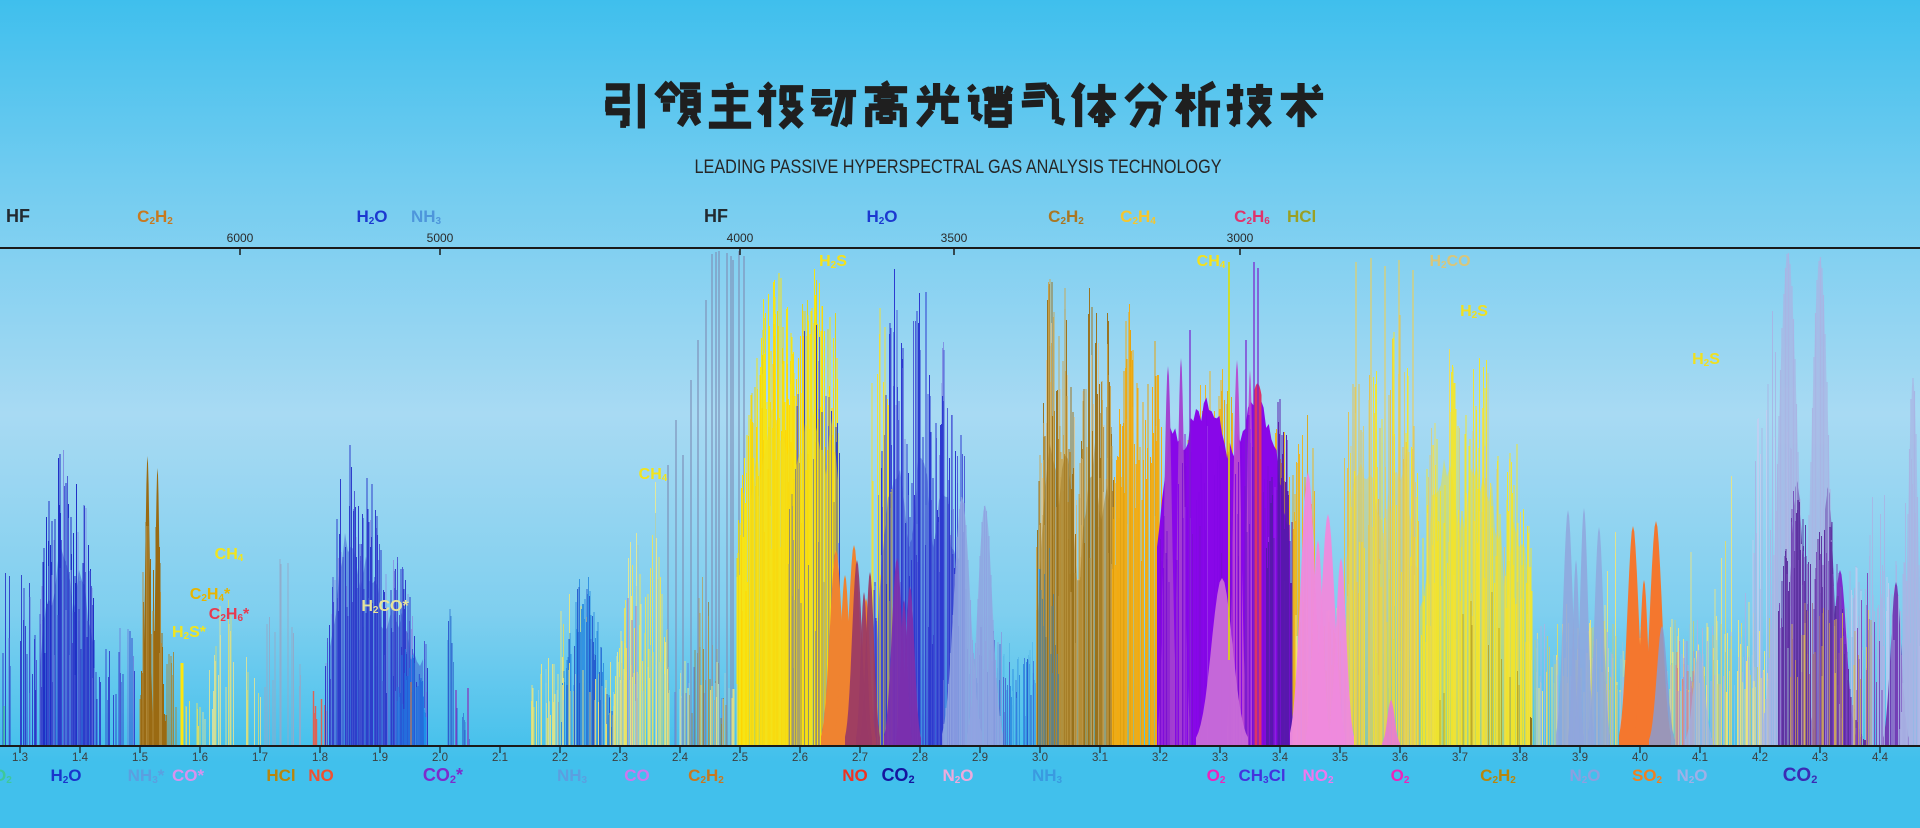  What do you see at coordinates (1820, 758) in the screenshot?
I see `svg-text: 4.3` at bounding box center [1820, 758].